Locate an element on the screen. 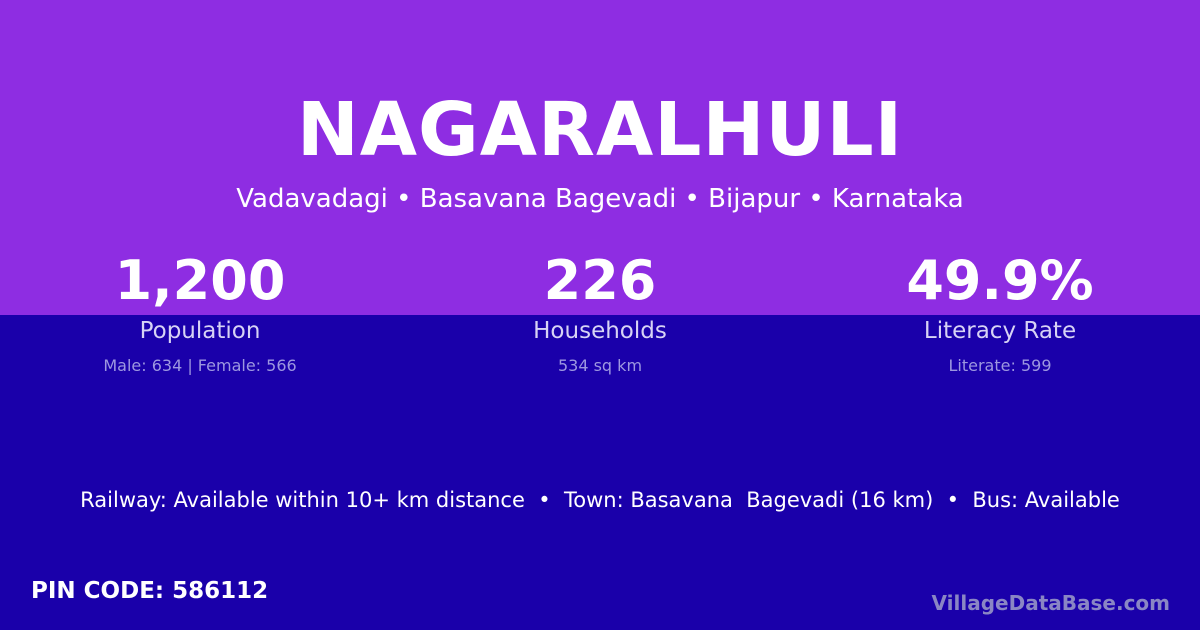 This screenshot has height=630, width=1200. stat-literacy: 49.9% Literacy Rate Literate: 599 is located at coordinates (1000, 312).